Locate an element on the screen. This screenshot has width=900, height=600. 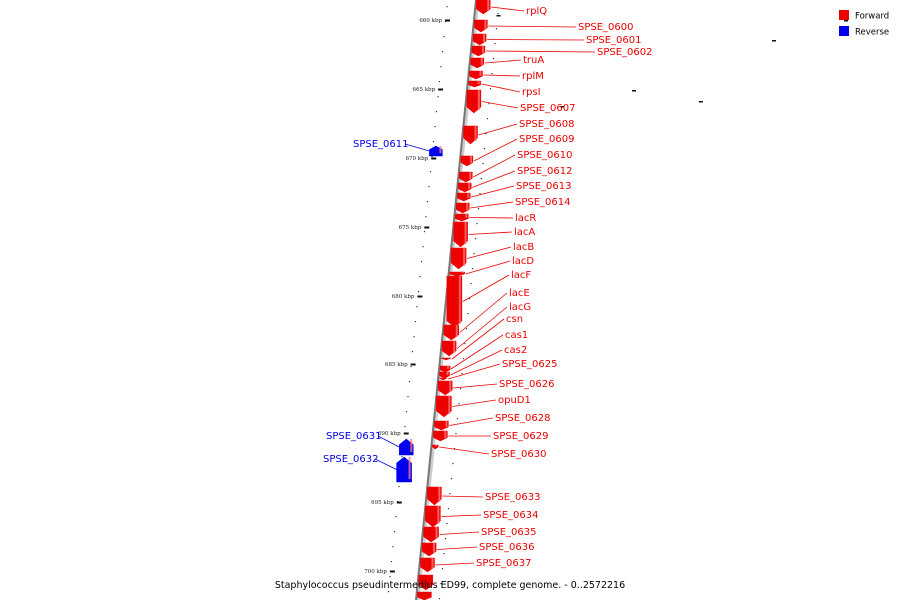
gene-label: SPSE_0631 is located at coordinates (354, 436).